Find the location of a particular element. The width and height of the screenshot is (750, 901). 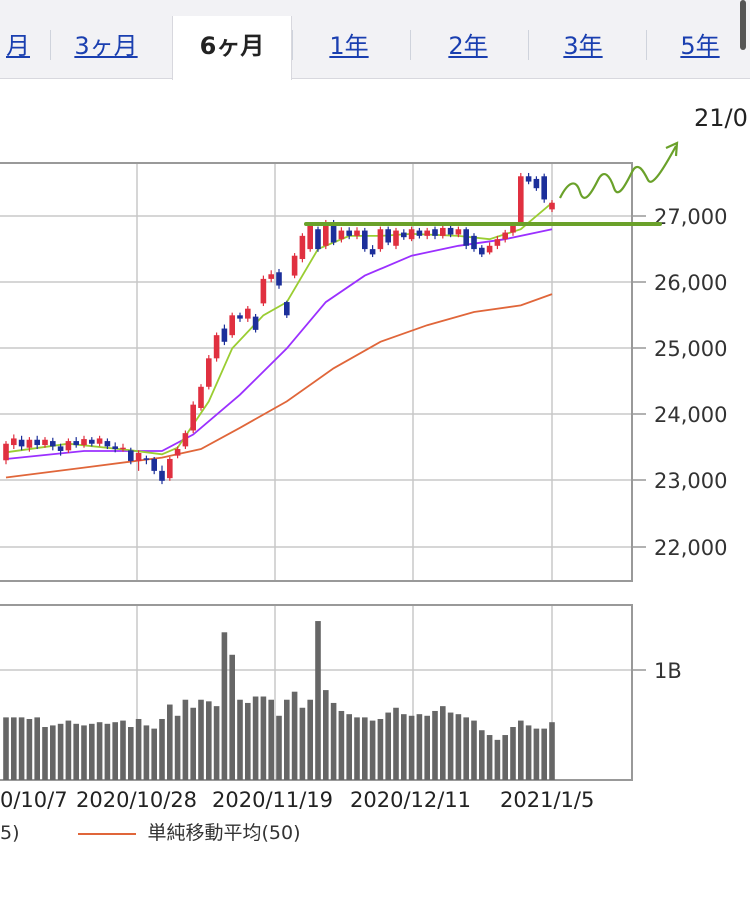

timeframe-tabs: 月 3ヶ月 6ヶ月 1年 2年 3年 5年 is located at coordinates (375, 40).